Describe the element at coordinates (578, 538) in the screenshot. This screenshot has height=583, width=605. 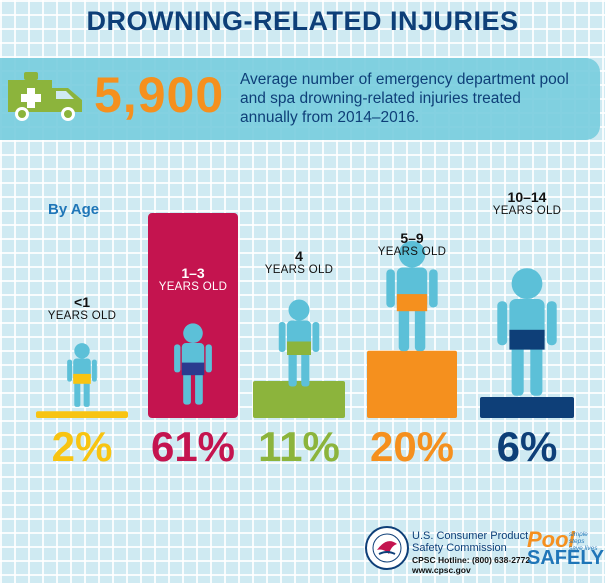
I see `tagline-1: simple steps` at that location.